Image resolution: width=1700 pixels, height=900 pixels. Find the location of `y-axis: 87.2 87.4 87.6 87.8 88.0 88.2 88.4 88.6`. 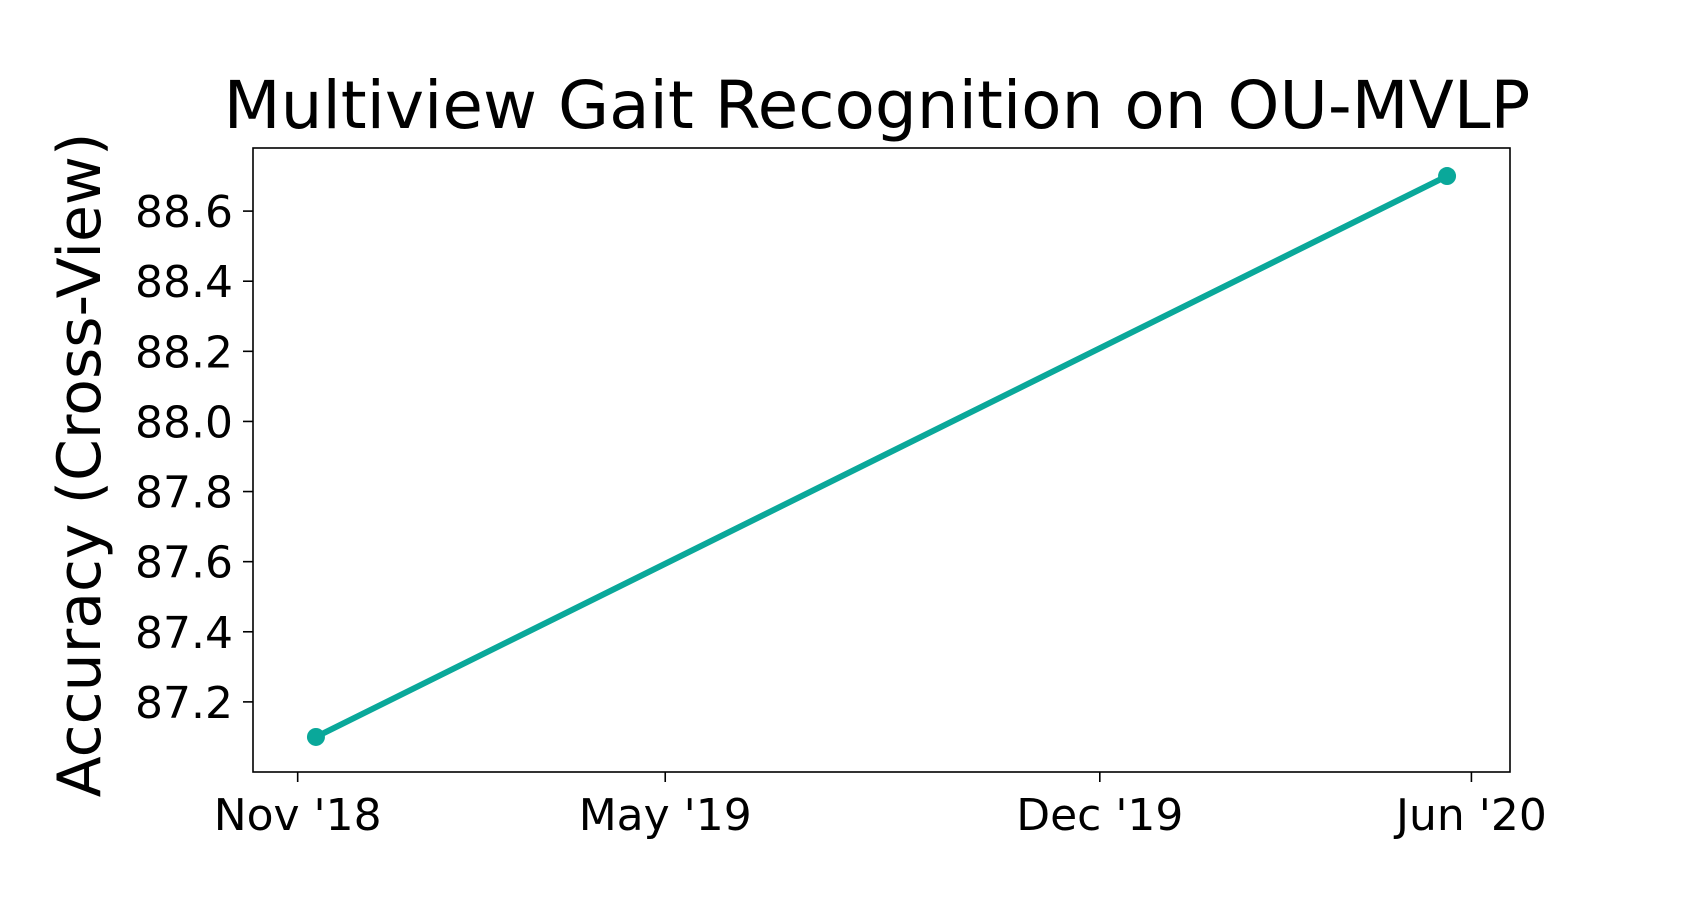

y-axis: 87.2 87.4 87.6 87.8 88.0 88.2 88.4 88.6 is located at coordinates (194, 458).